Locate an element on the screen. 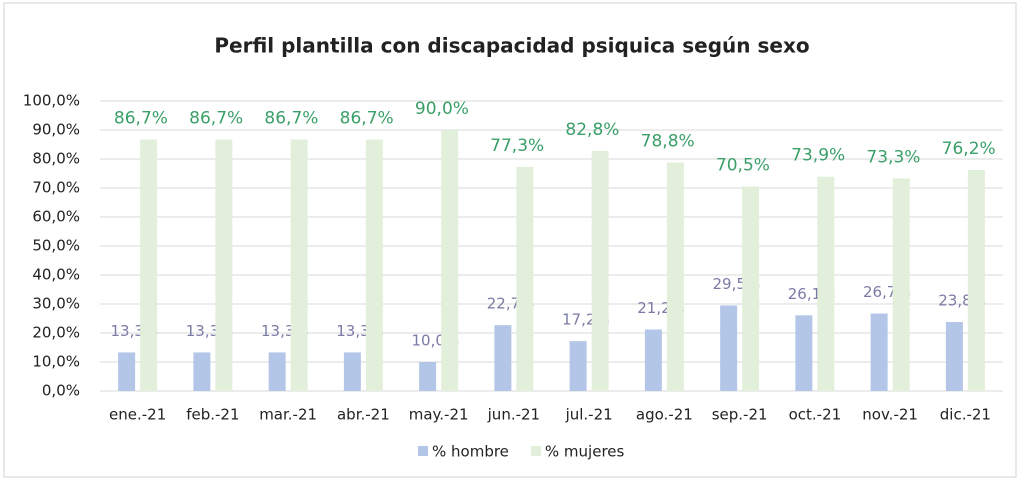  data-label: 82,8% is located at coordinates (592, 130).